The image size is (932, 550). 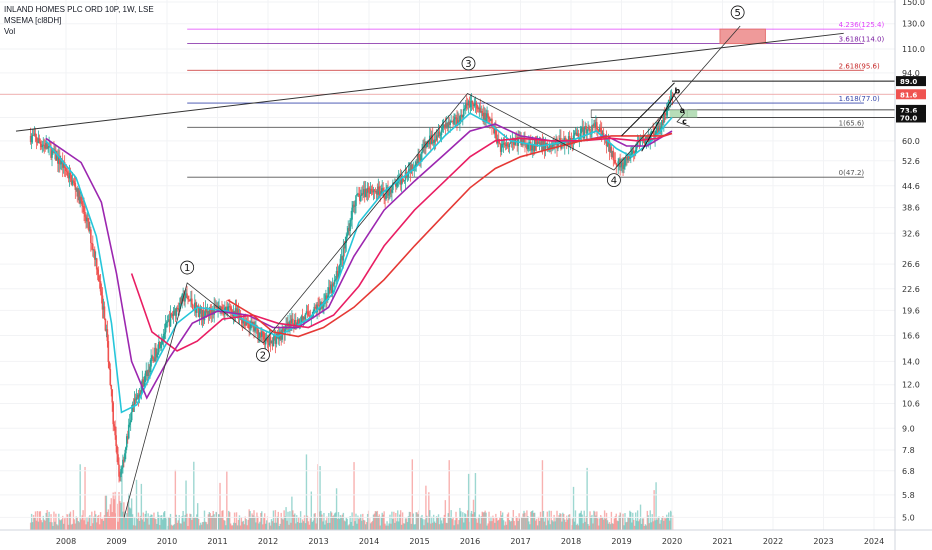 What do you see at coordinates (911, 186) in the screenshot?
I see `y-tick-label: 44.6` at bounding box center [911, 186].